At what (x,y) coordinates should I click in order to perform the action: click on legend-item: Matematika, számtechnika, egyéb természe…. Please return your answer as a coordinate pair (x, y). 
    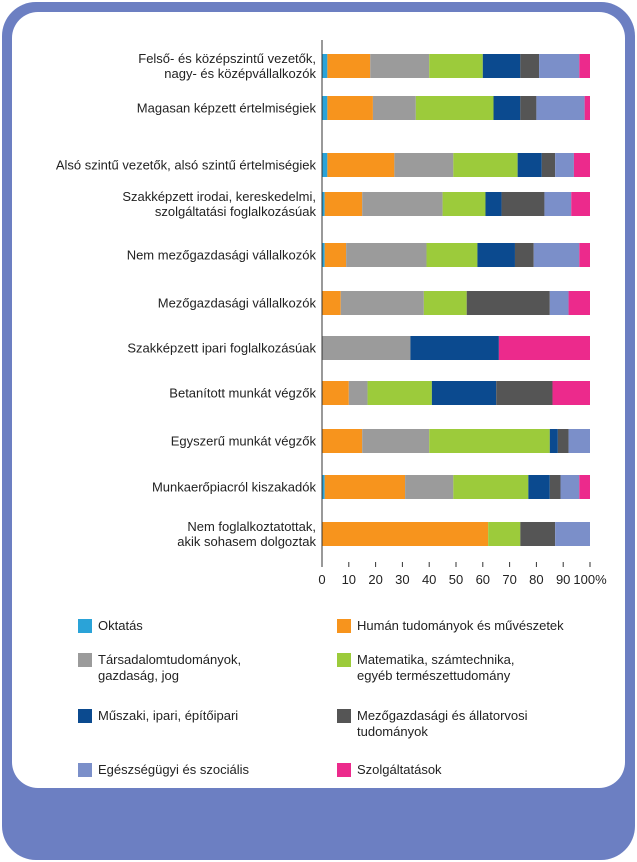
    Looking at the image, I should click on (426, 668).